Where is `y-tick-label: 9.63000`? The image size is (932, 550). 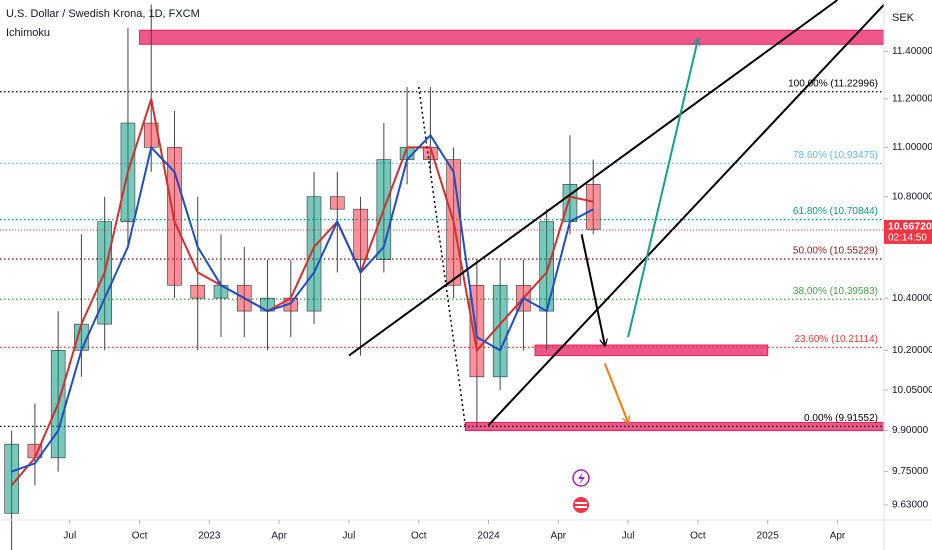 y-tick-label: 9.63000 is located at coordinates (910, 505).